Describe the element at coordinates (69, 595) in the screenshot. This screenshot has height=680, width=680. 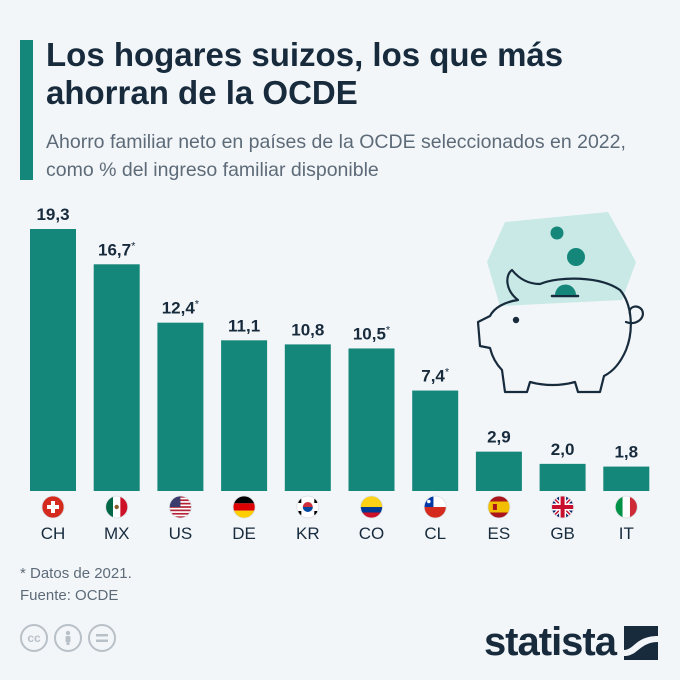
I see `footnote-source: Fuente: OCDE` at that location.